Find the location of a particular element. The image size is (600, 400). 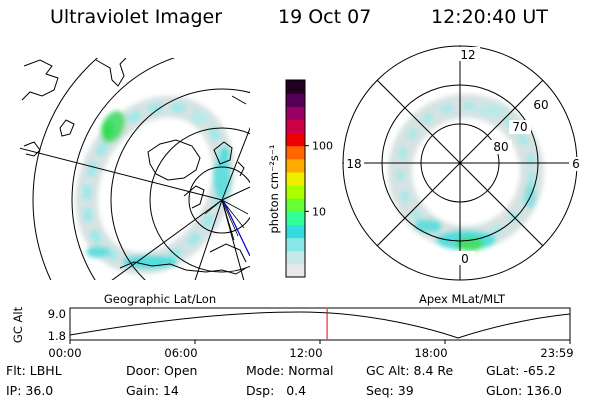

colorbar-frame is located at coordinates (295, 178).